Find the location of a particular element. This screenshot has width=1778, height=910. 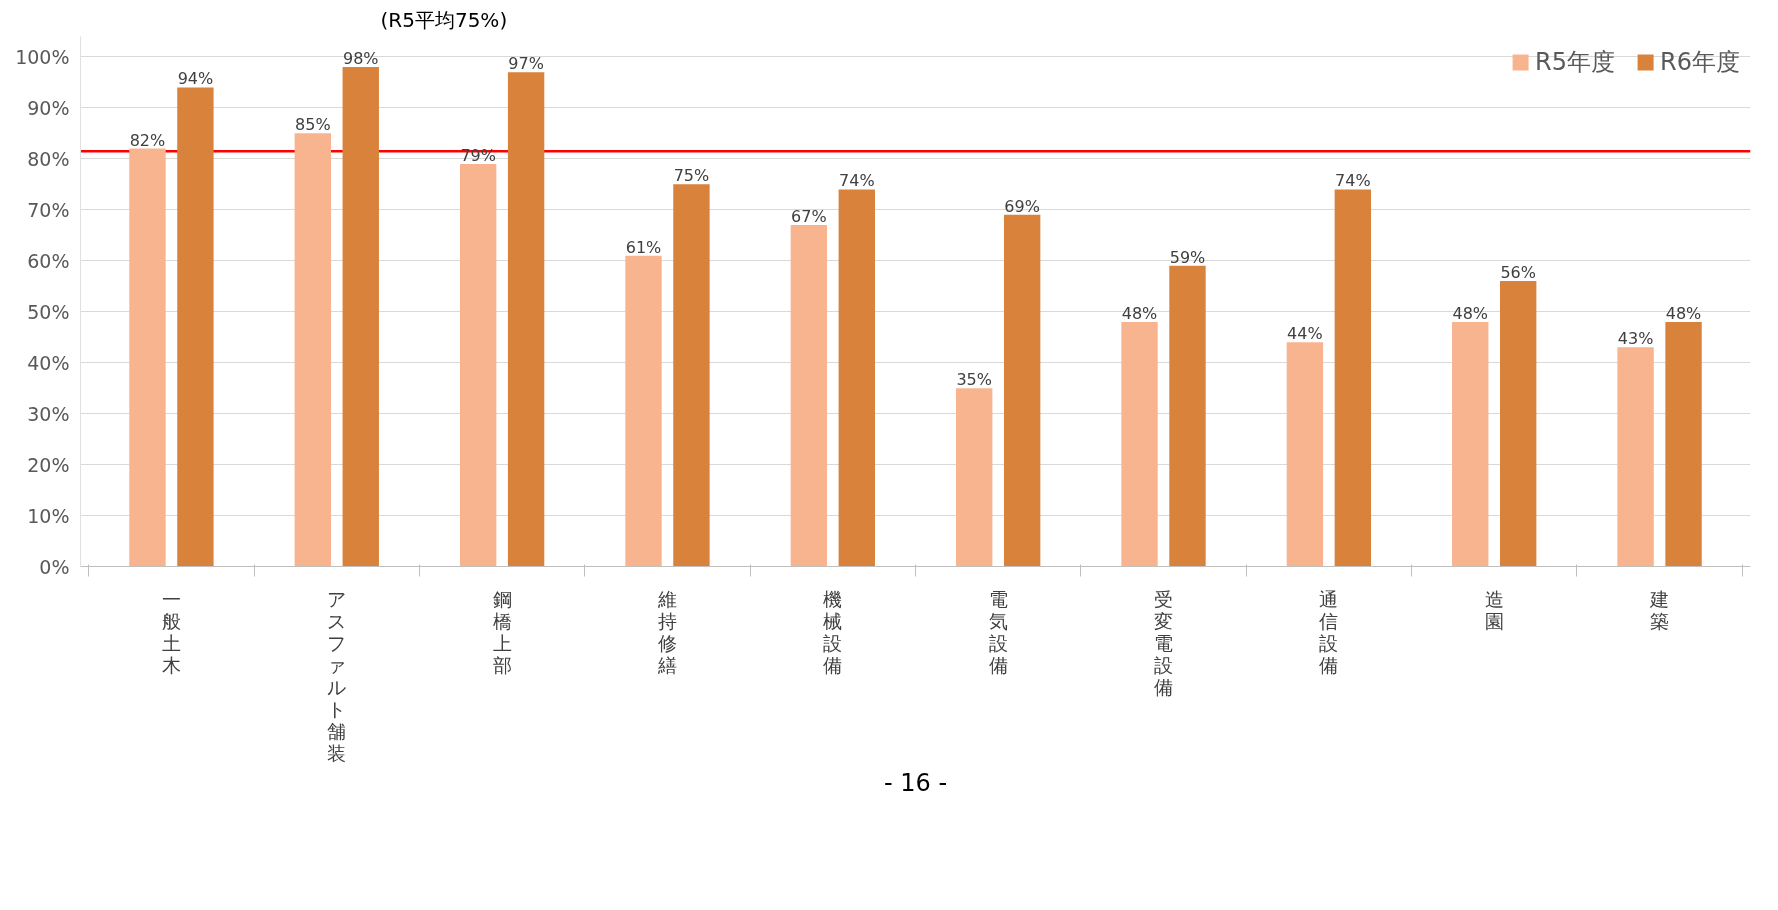

data-label: 82% is located at coordinates (147, 140).